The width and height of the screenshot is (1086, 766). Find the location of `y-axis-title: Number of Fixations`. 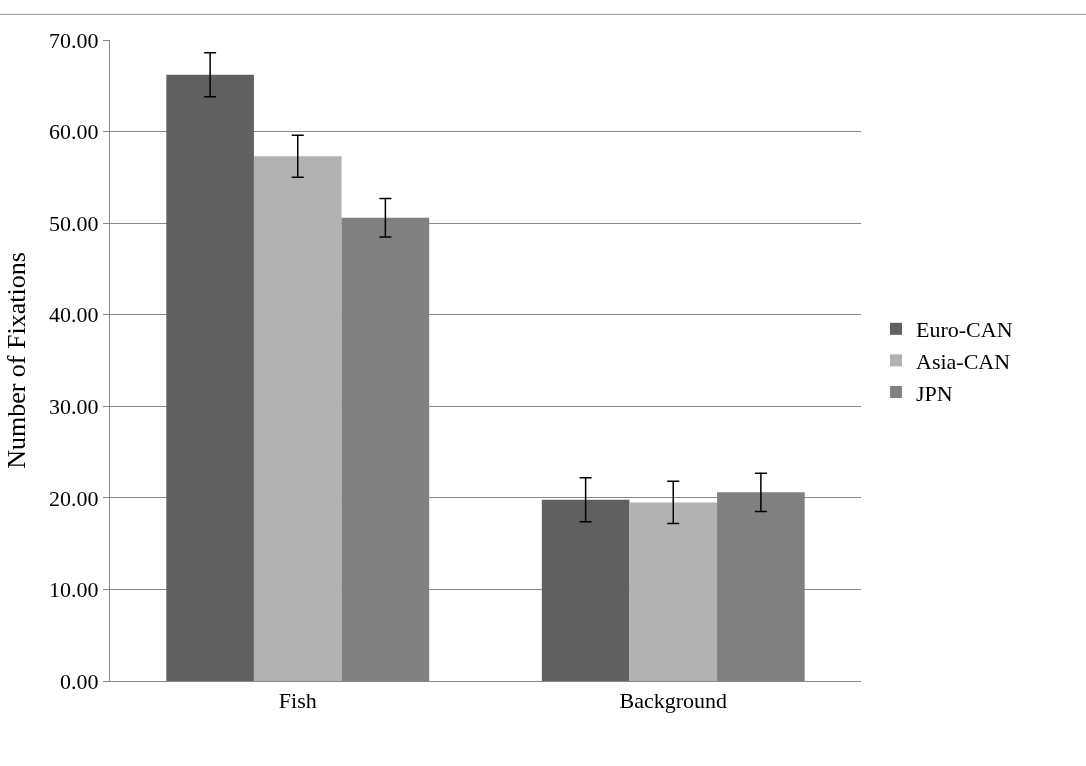

y-axis-title: Number of Fixations is located at coordinates (17, 360).